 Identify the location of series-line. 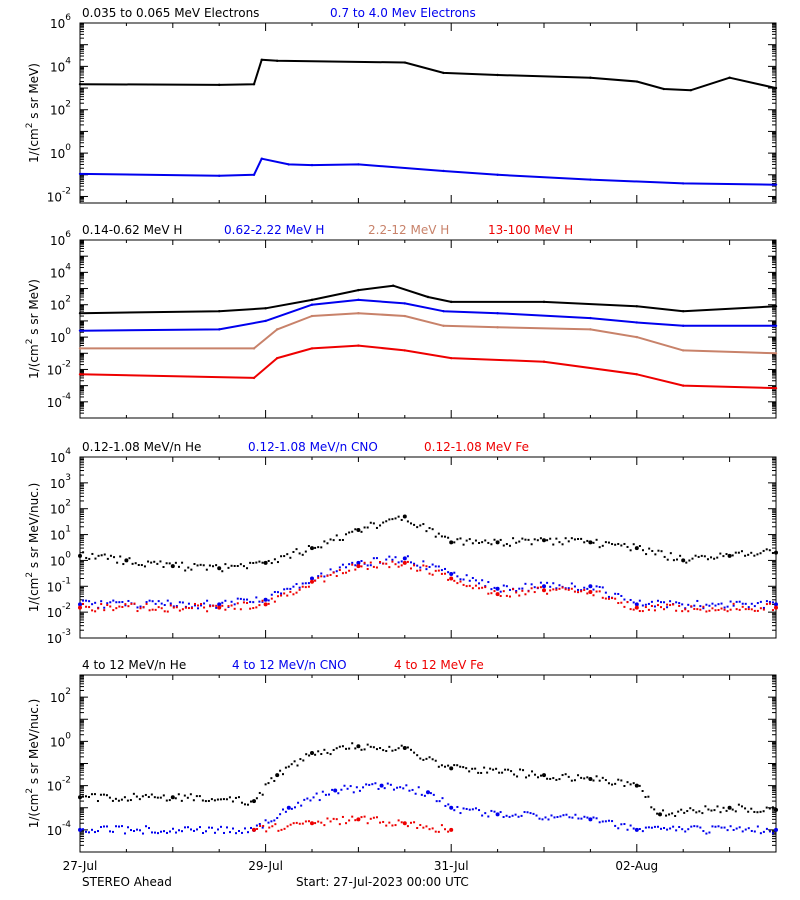
(428, 75).